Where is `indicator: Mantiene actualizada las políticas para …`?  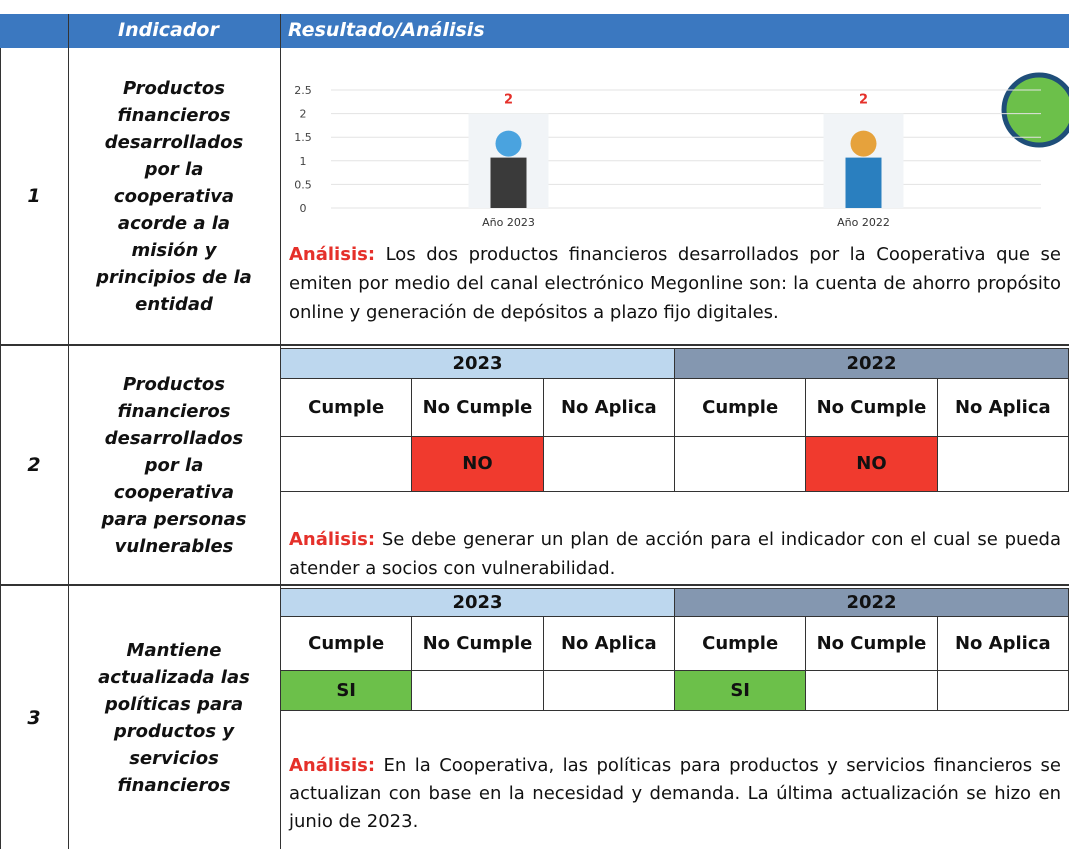
indicator: Mantiene actualizada las políticas para … is located at coordinates (174, 717).